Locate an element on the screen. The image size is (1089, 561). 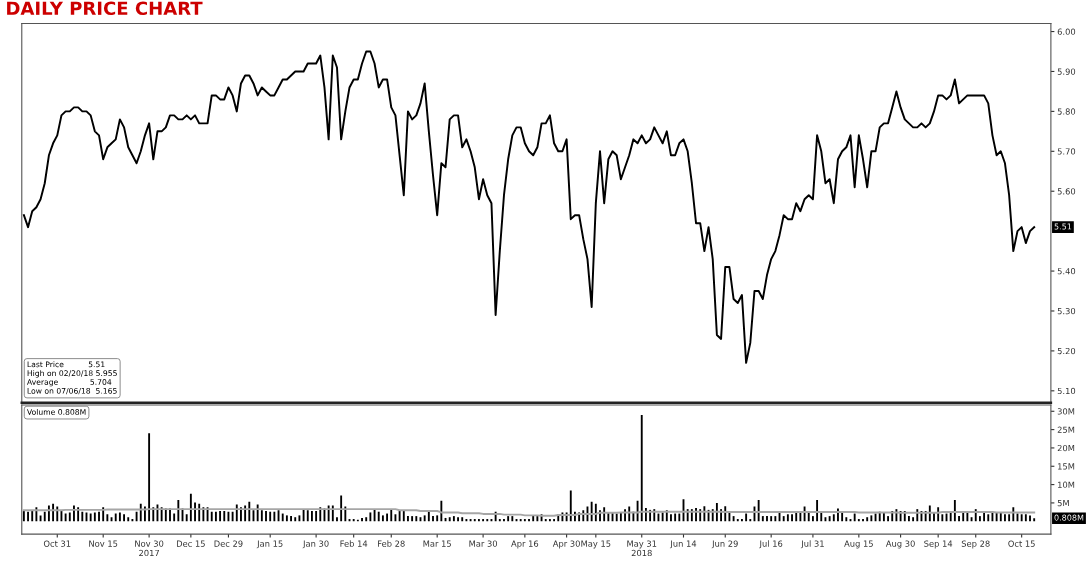
x-tick-label: Aug 15 is located at coordinates (858, 544).